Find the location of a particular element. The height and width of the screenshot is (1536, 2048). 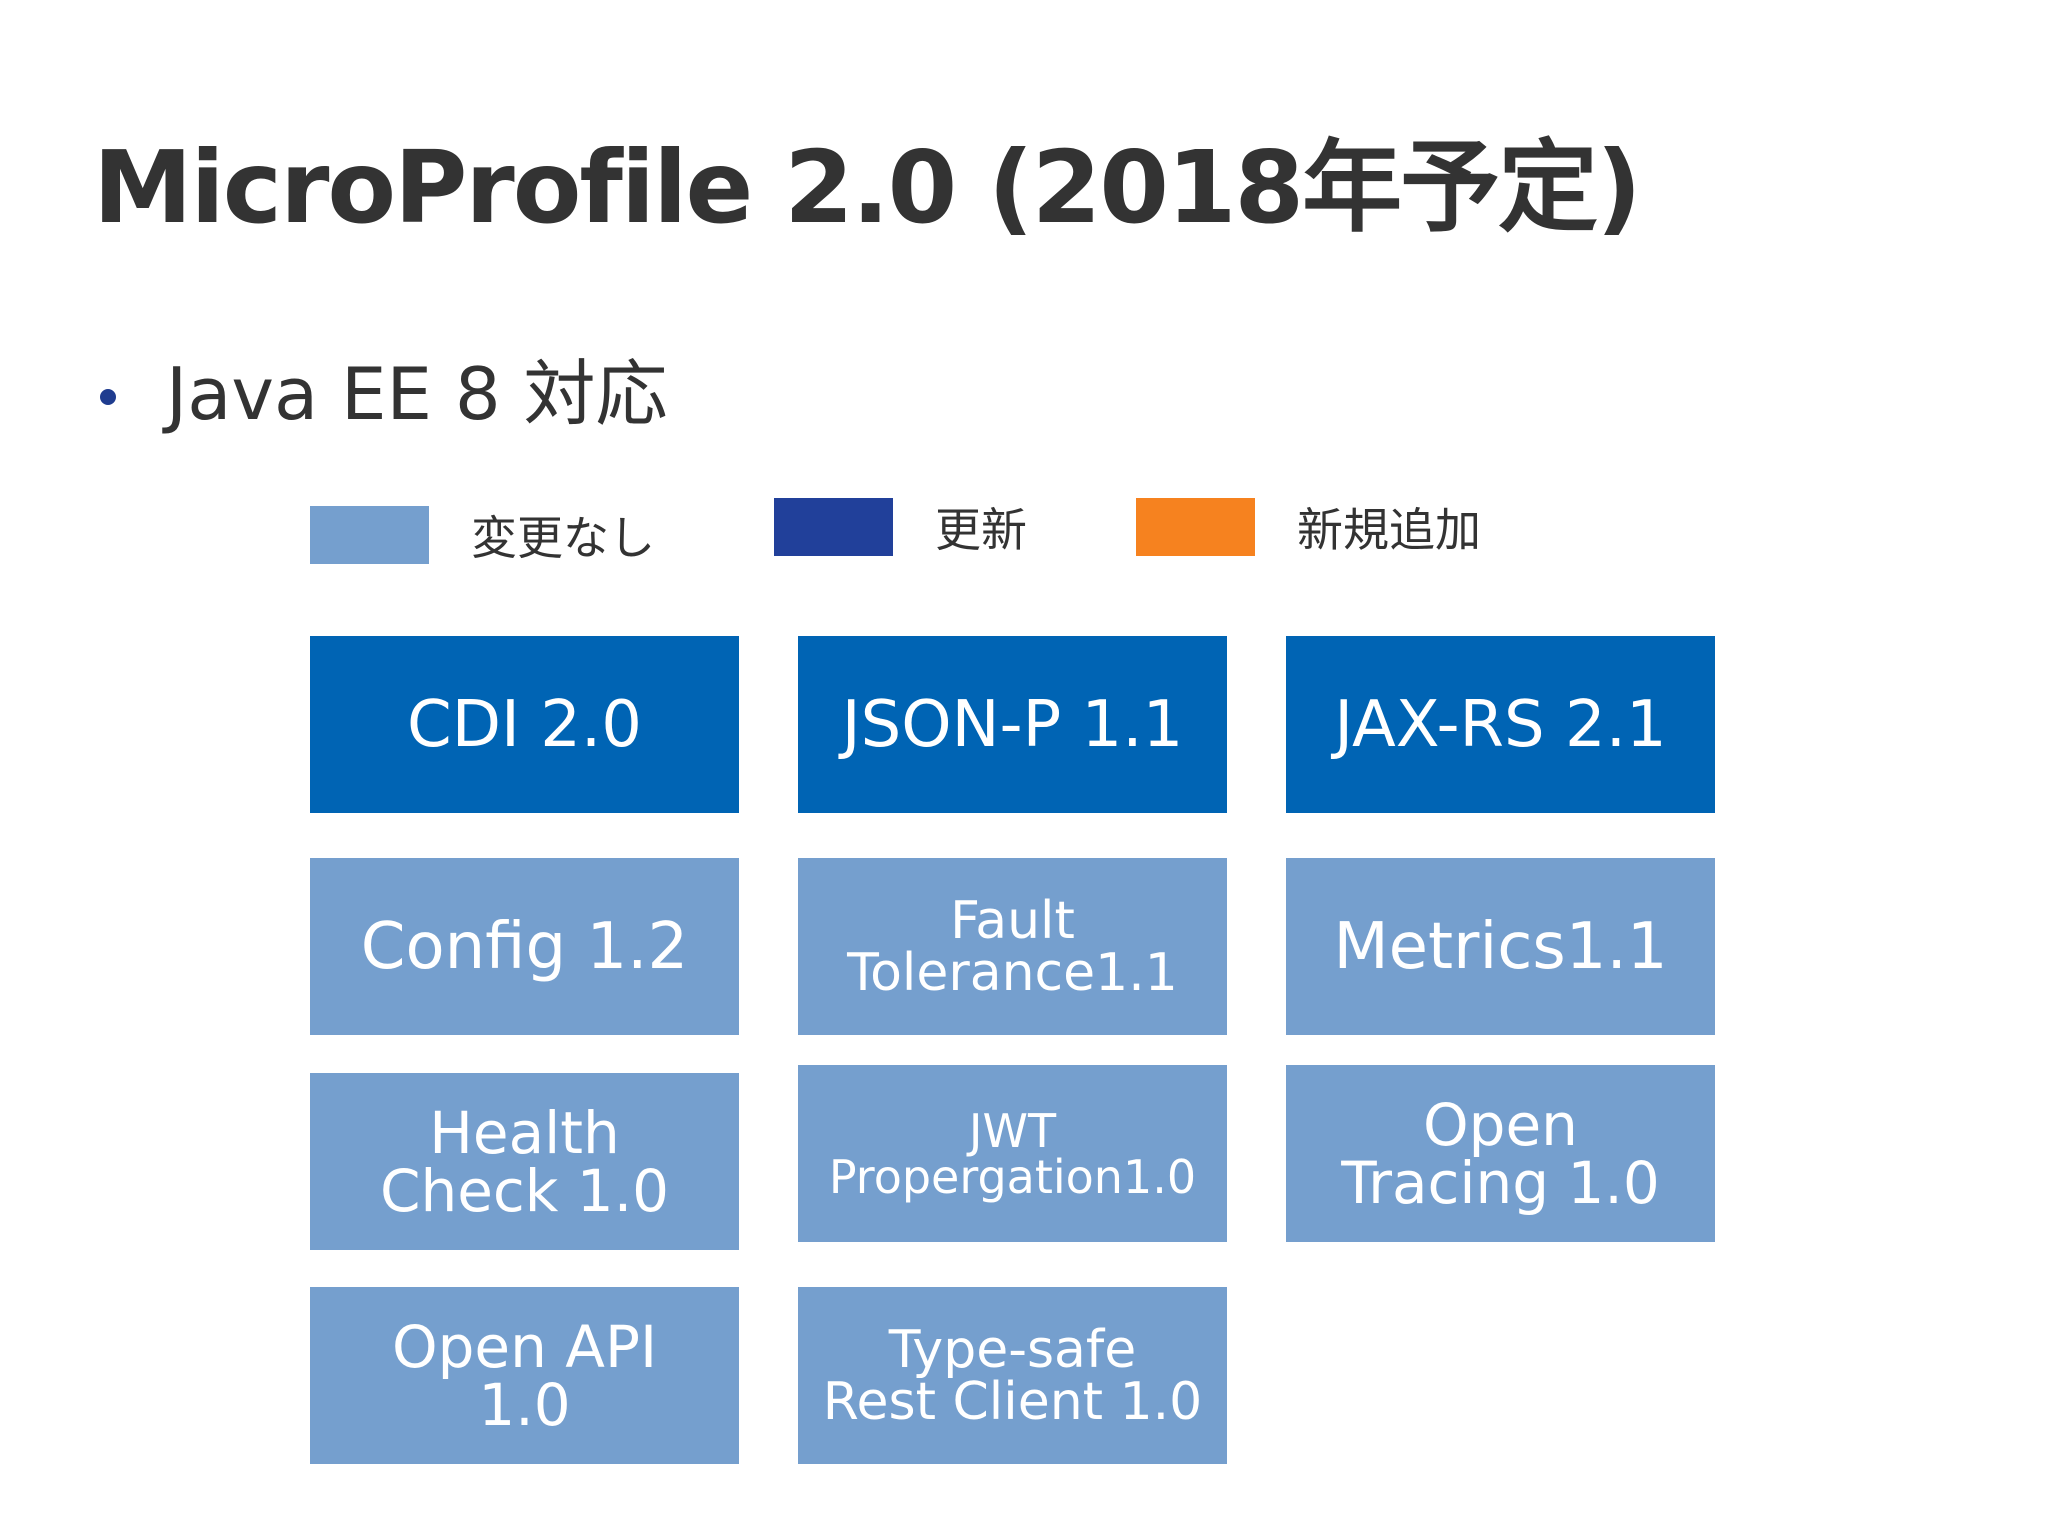

spec-box-cdi: CDI 2.0 is located at coordinates (524, 724).